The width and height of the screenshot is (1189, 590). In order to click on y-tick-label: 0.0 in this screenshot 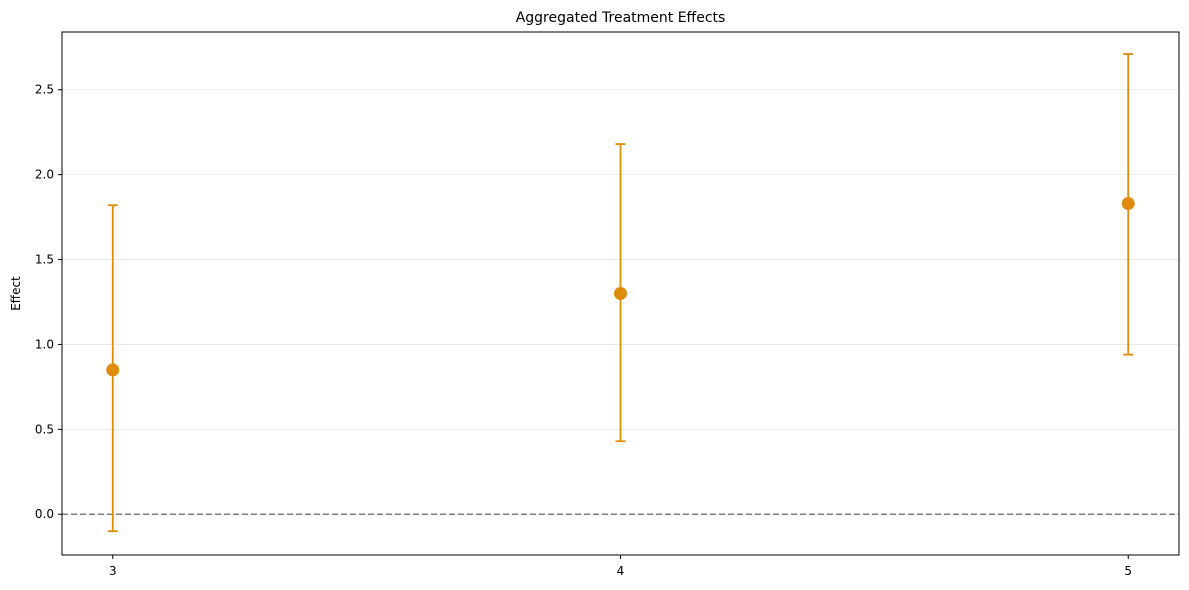, I will do `click(44, 514)`.